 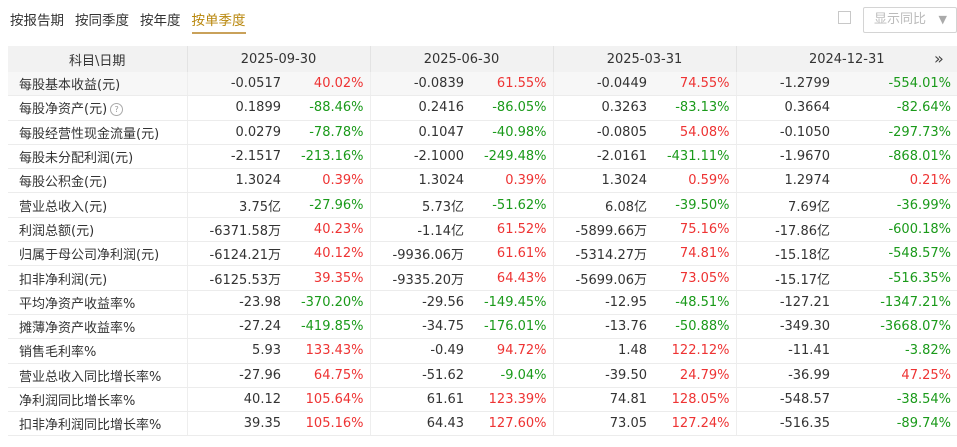 What do you see at coordinates (510, 351) in the screenshot?
I see `cell-yoy-change: 94.72%` at bounding box center [510, 351].